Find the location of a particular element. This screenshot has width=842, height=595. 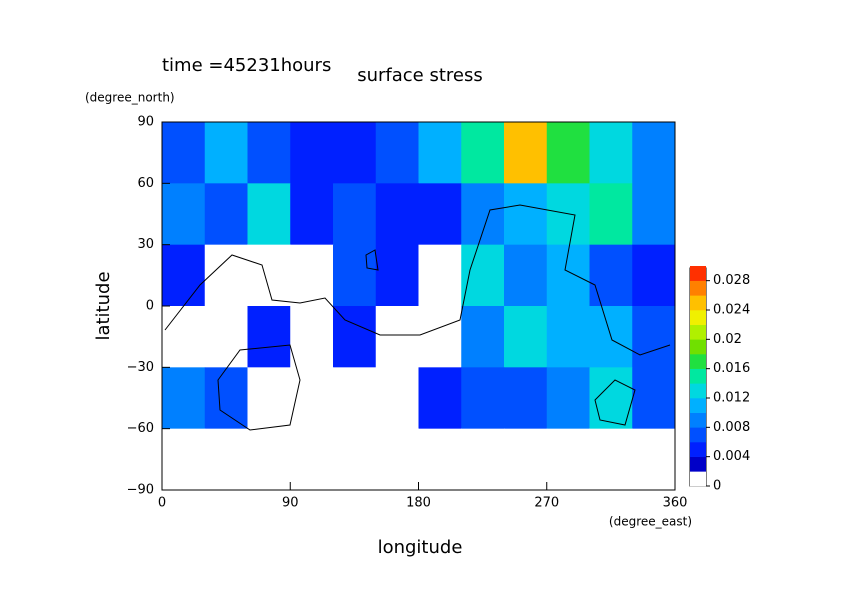

colorbar-tick-label: 0.02 is located at coordinates (727, 339).